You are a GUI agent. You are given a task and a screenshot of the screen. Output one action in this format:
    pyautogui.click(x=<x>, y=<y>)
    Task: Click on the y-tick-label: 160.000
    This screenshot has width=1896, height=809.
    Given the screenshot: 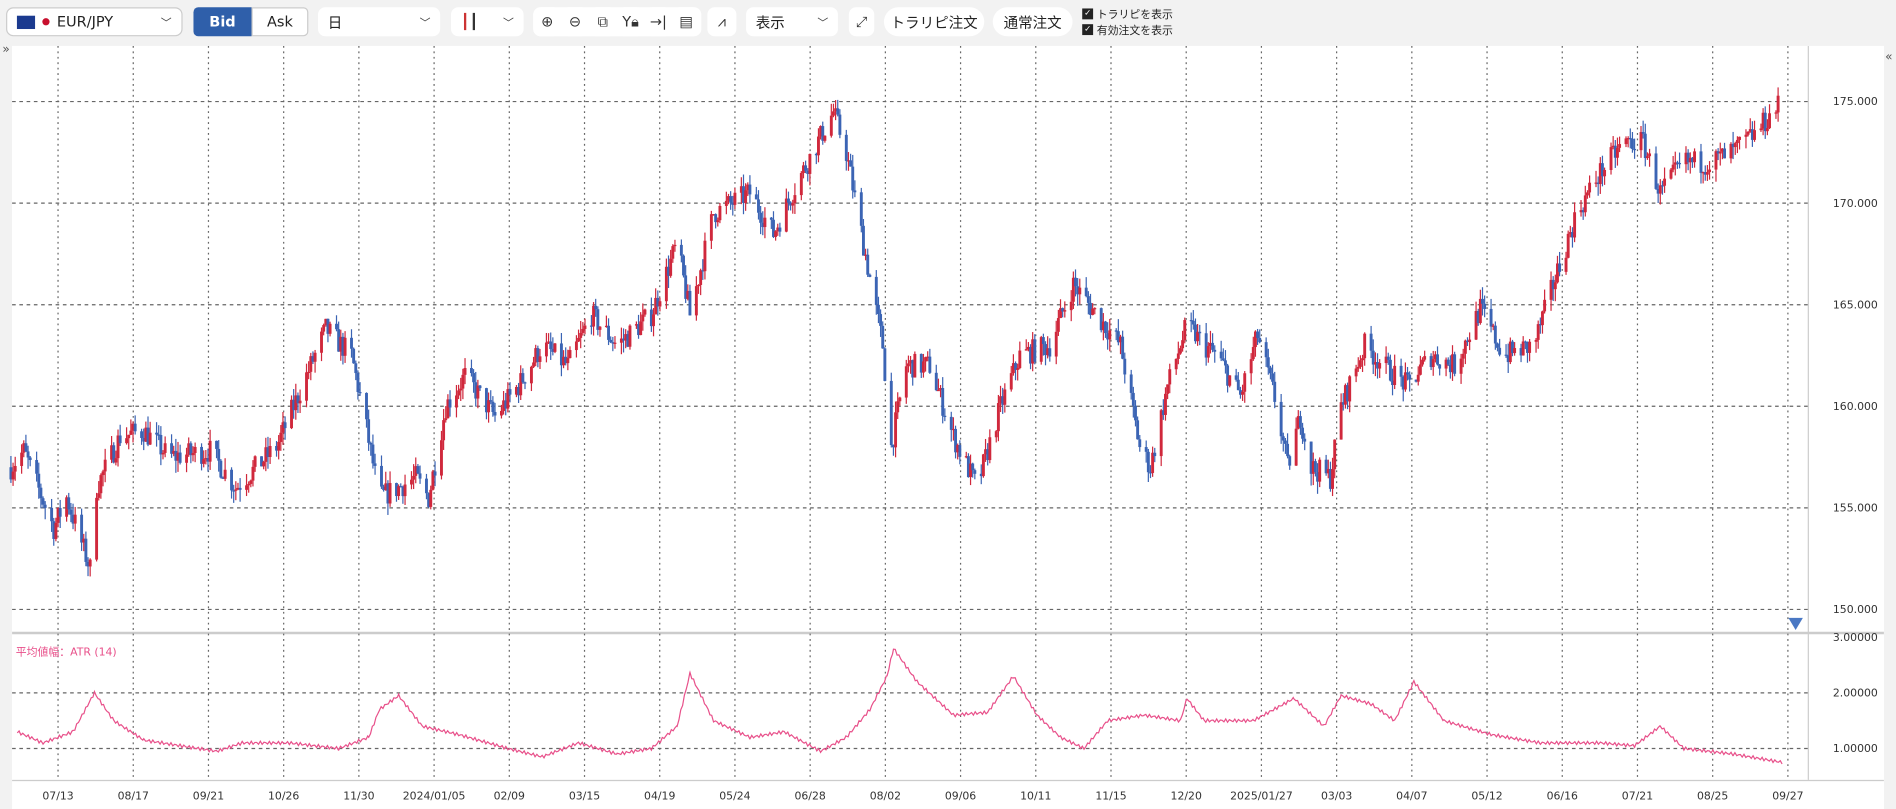 What is the action you would take?
    pyautogui.click(x=1855, y=406)
    